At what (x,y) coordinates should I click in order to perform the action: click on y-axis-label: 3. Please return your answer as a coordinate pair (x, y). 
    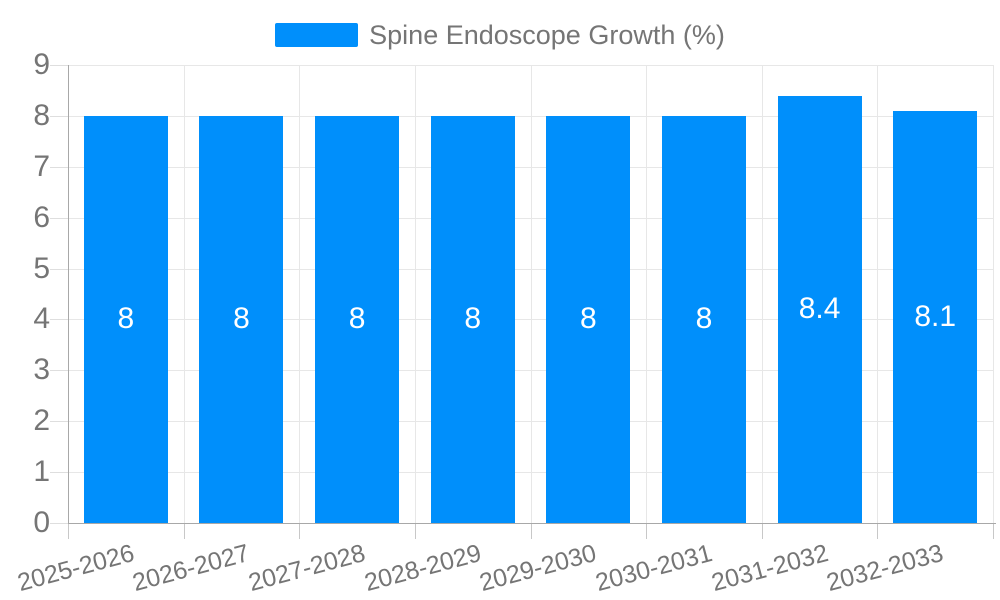
    Looking at the image, I should click on (41, 370).